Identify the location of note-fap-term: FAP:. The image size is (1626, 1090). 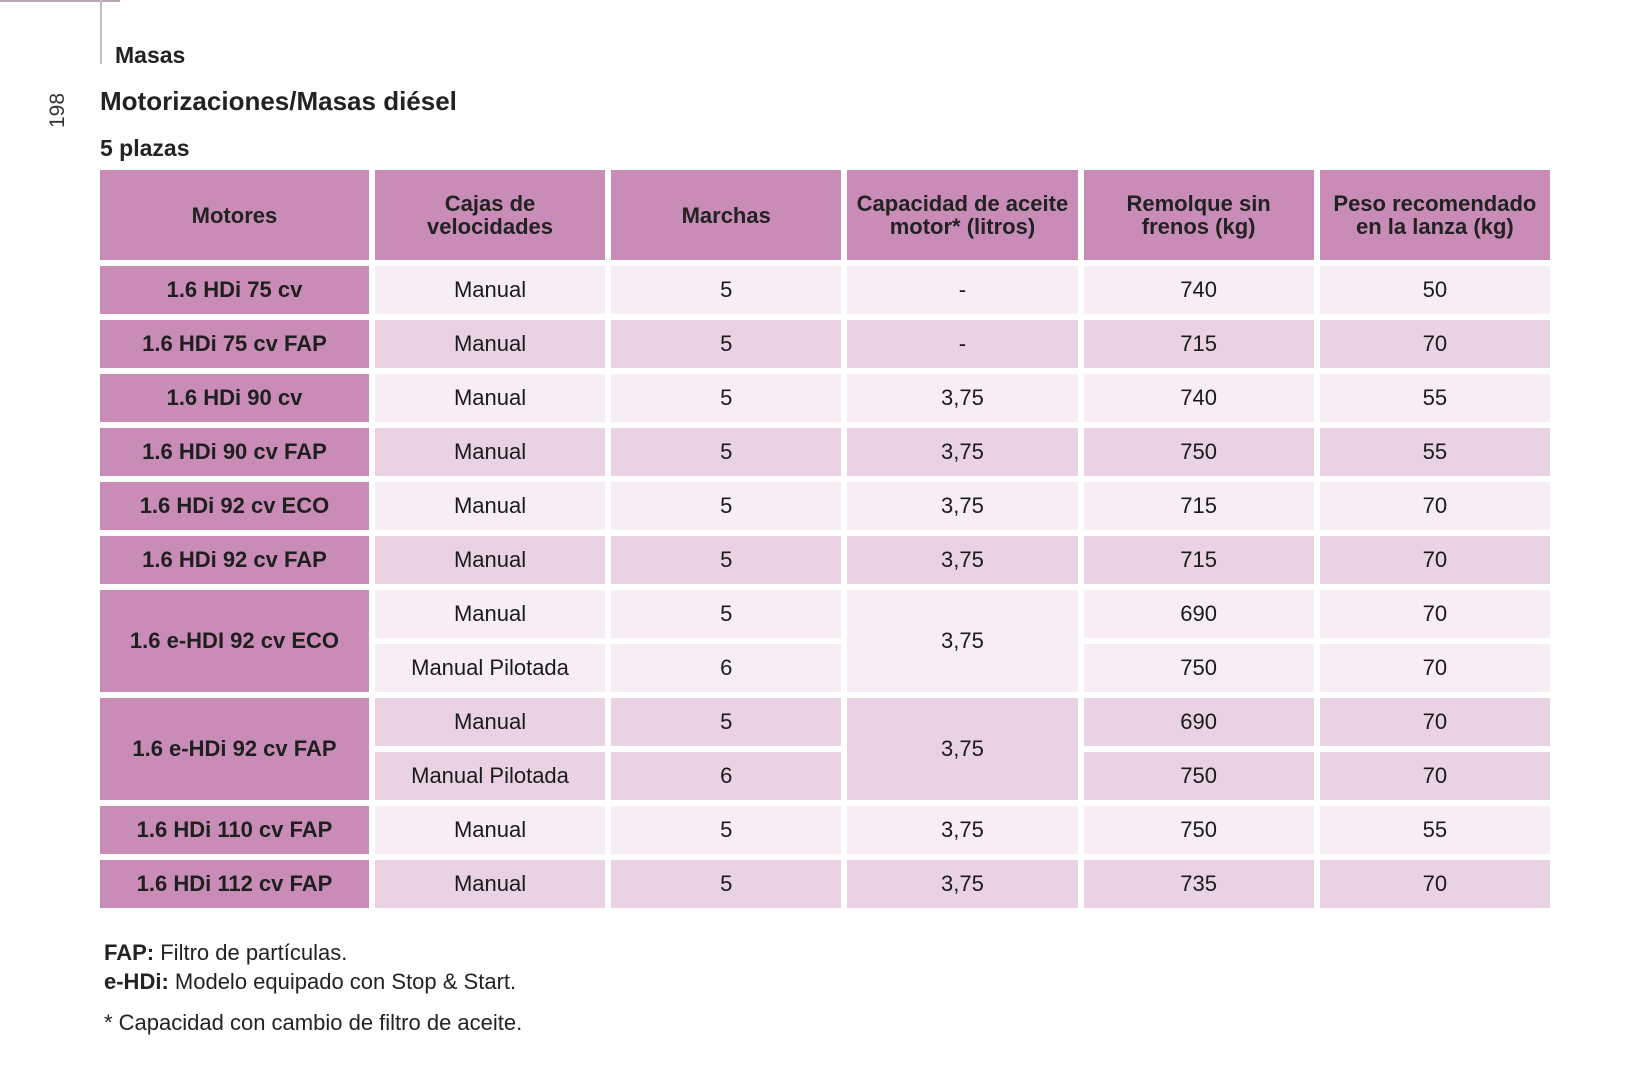
(129, 952).